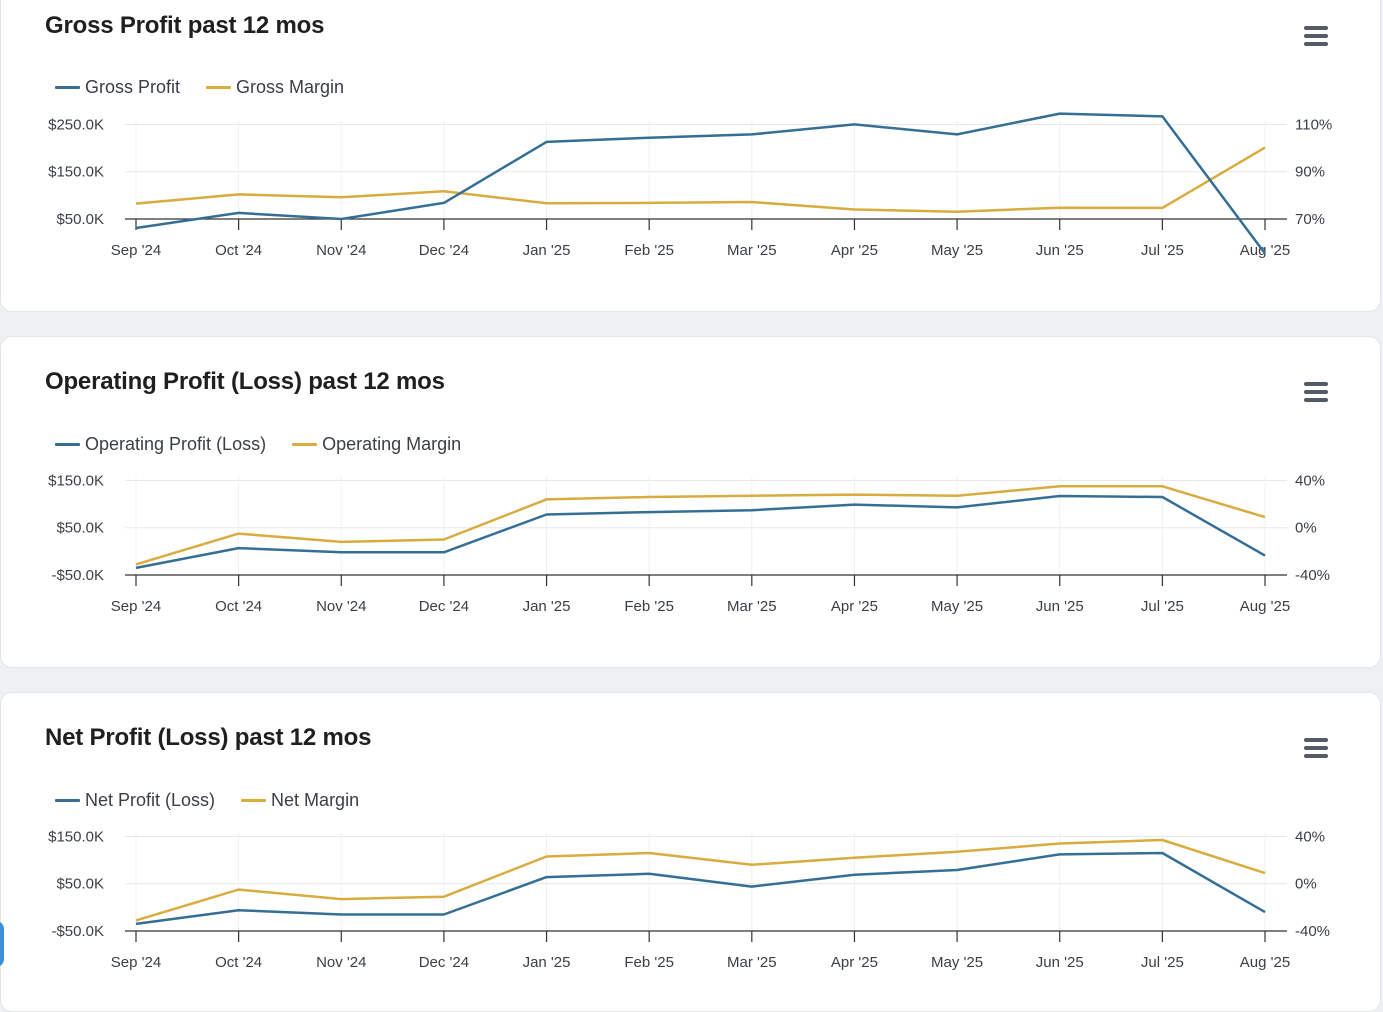 The width and height of the screenshot is (1383, 1012). I want to click on legend-label: Net Margin, so click(315, 800).